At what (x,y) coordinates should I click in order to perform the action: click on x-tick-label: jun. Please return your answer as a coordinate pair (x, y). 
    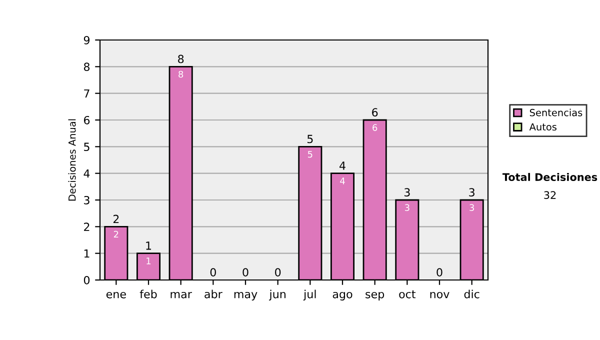
    Looking at the image, I should click on (277, 295).